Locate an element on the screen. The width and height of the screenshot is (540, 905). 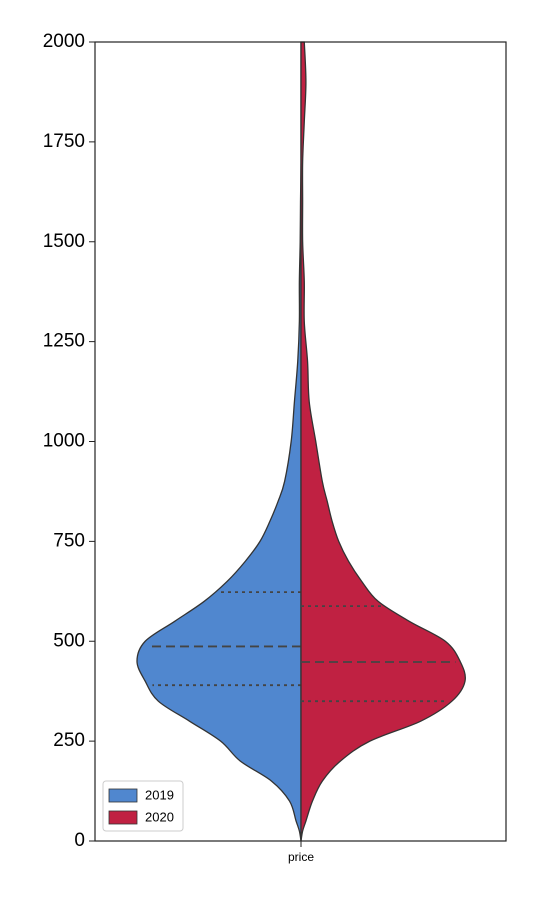
y-tick-label: 1000 is located at coordinates (64, 441).